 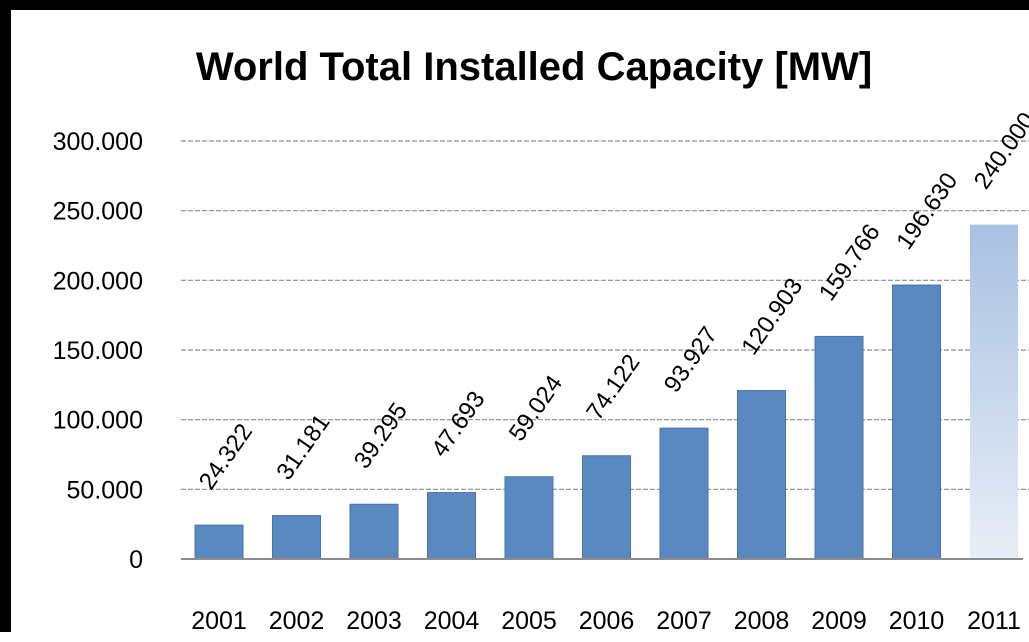 What do you see at coordinates (452, 621) in the screenshot?
I see `x-tick-label: 2004` at bounding box center [452, 621].